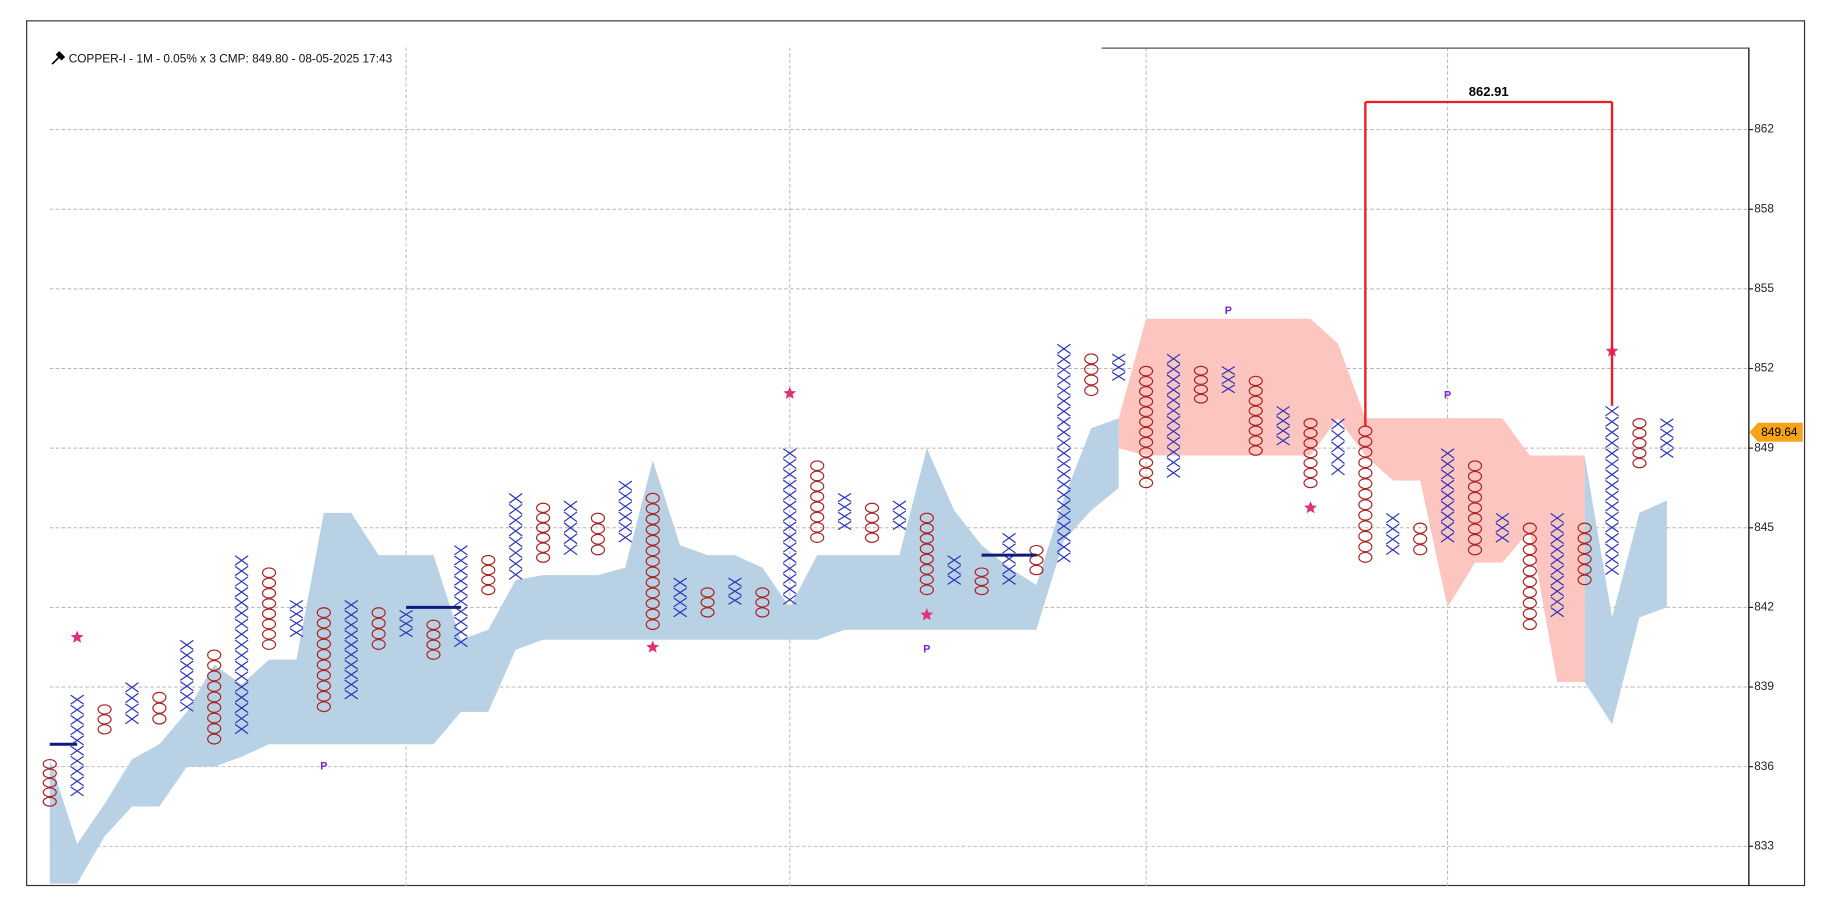 The width and height of the screenshot is (1830, 904). What do you see at coordinates (1764, 845) in the screenshot?
I see `y-tick-label: 833` at bounding box center [1764, 845].